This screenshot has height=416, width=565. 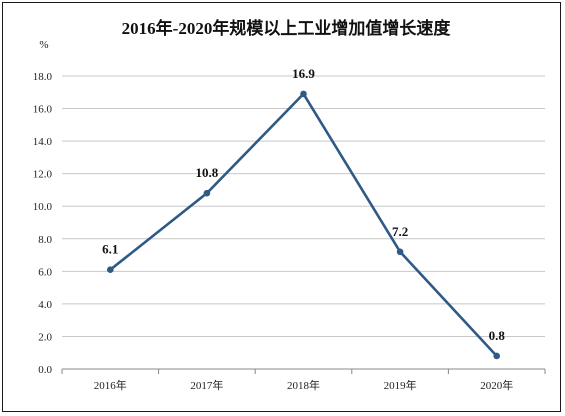 I want to click on y-tick-label: 14.0, so click(x=43, y=142).